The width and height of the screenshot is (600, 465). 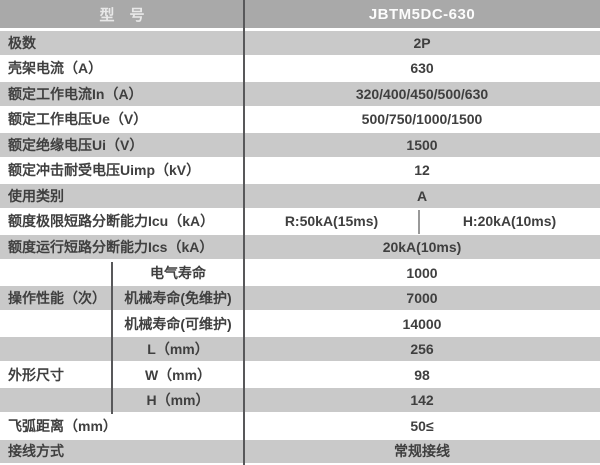 What do you see at coordinates (422, 144) in the screenshot?
I see `row-value: 1500` at bounding box center [422, 144].